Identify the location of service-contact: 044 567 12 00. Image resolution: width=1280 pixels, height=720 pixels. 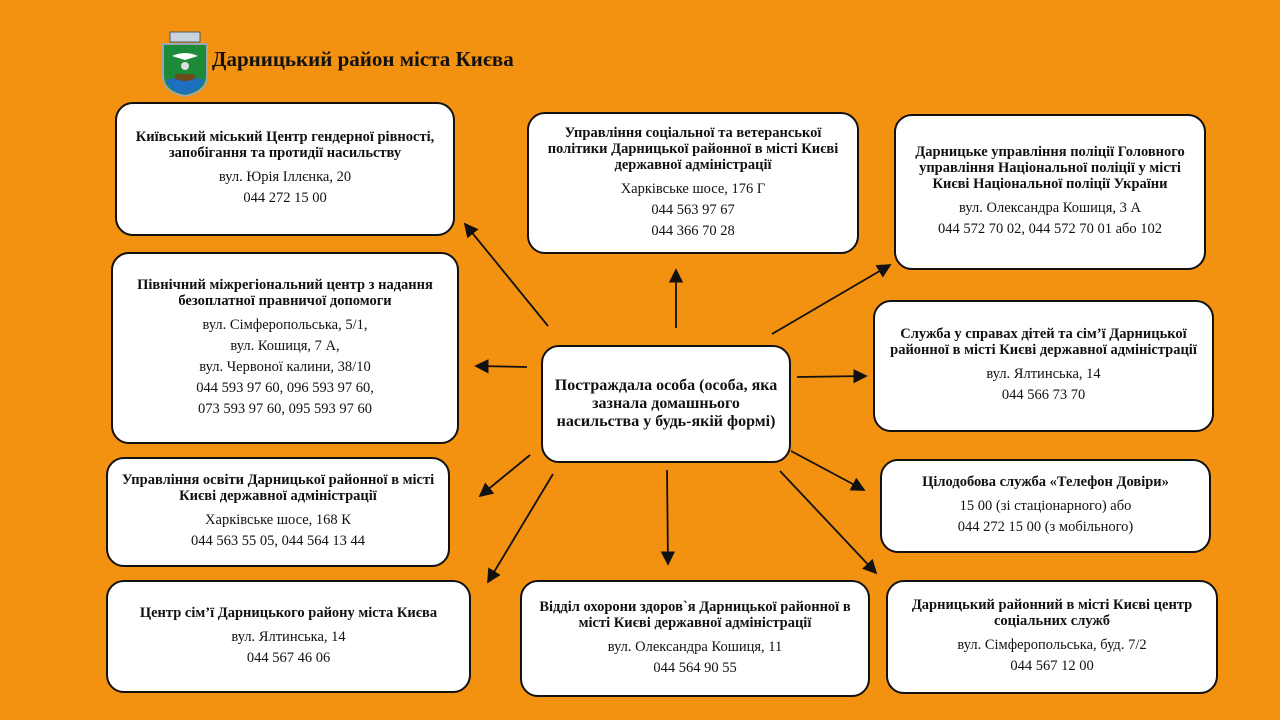
(1052, 666).